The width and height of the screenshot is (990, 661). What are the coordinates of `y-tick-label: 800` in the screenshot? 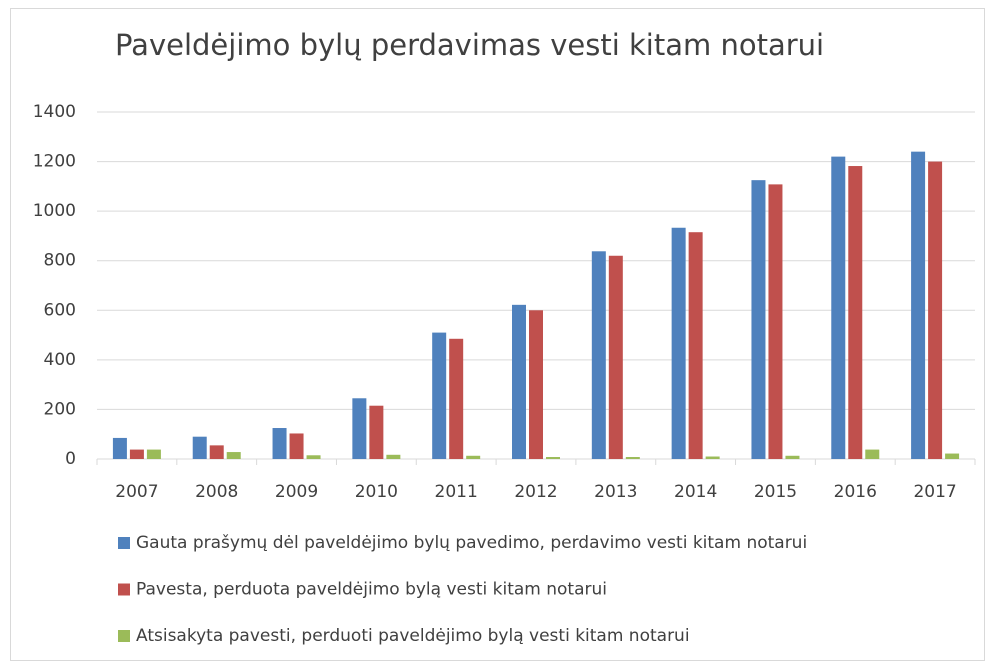 It's located at (60, 261).